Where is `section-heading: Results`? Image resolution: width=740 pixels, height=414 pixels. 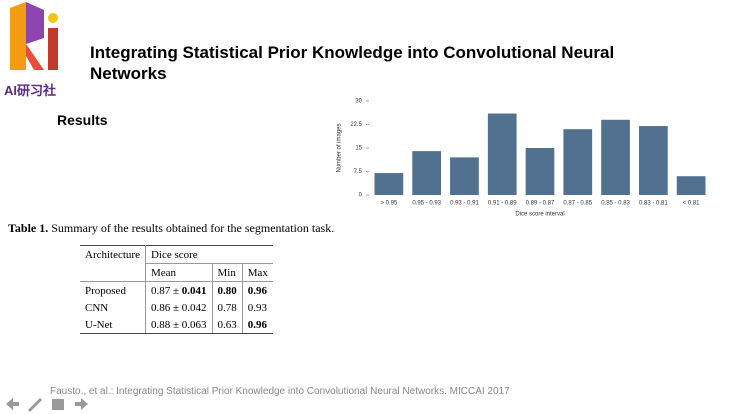 section-heading: Results is located at coordinates (82, 120).